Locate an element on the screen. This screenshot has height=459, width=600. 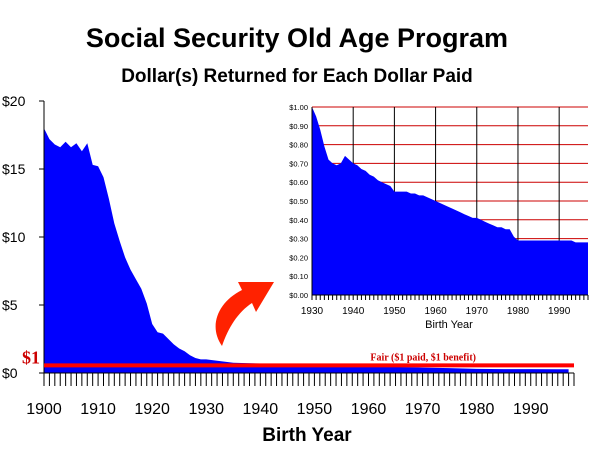
chart-subtitle: Dollar(s) Returned for Each Dollar Paid is located at coordinates (297, 76).